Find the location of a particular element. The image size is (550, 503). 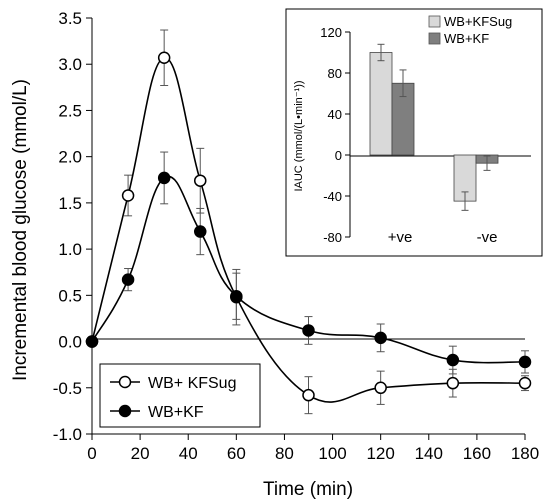

x-axis-label: Time (min) is located at coordinates (308, 489).